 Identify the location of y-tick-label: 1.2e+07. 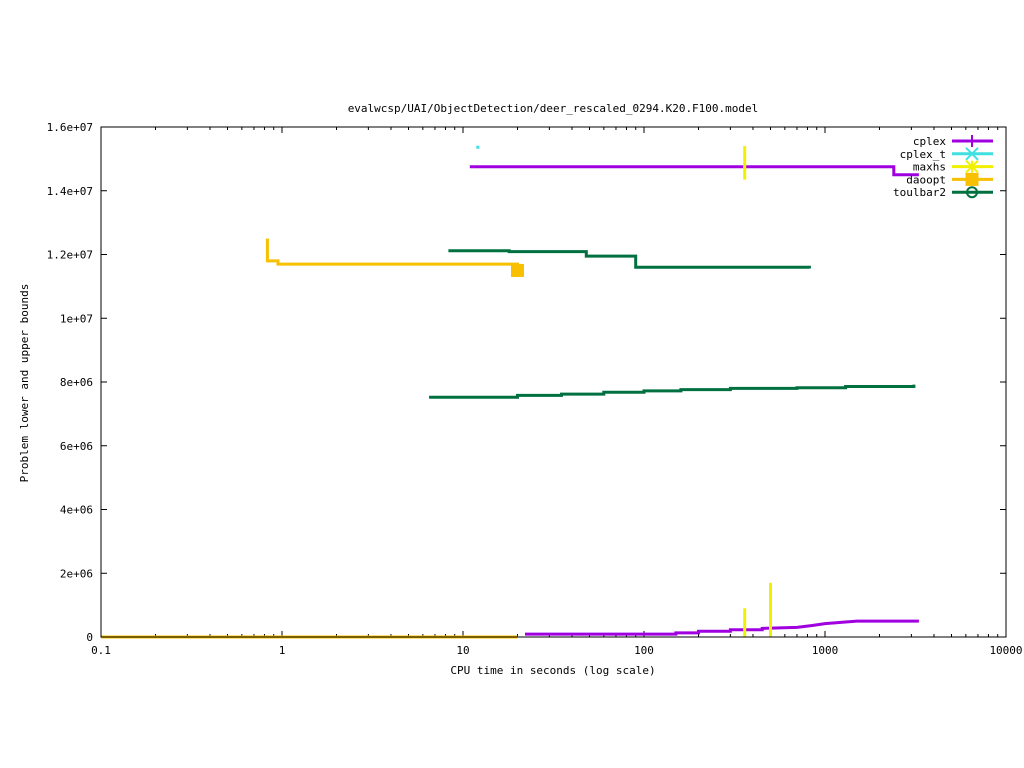
(70, 255).